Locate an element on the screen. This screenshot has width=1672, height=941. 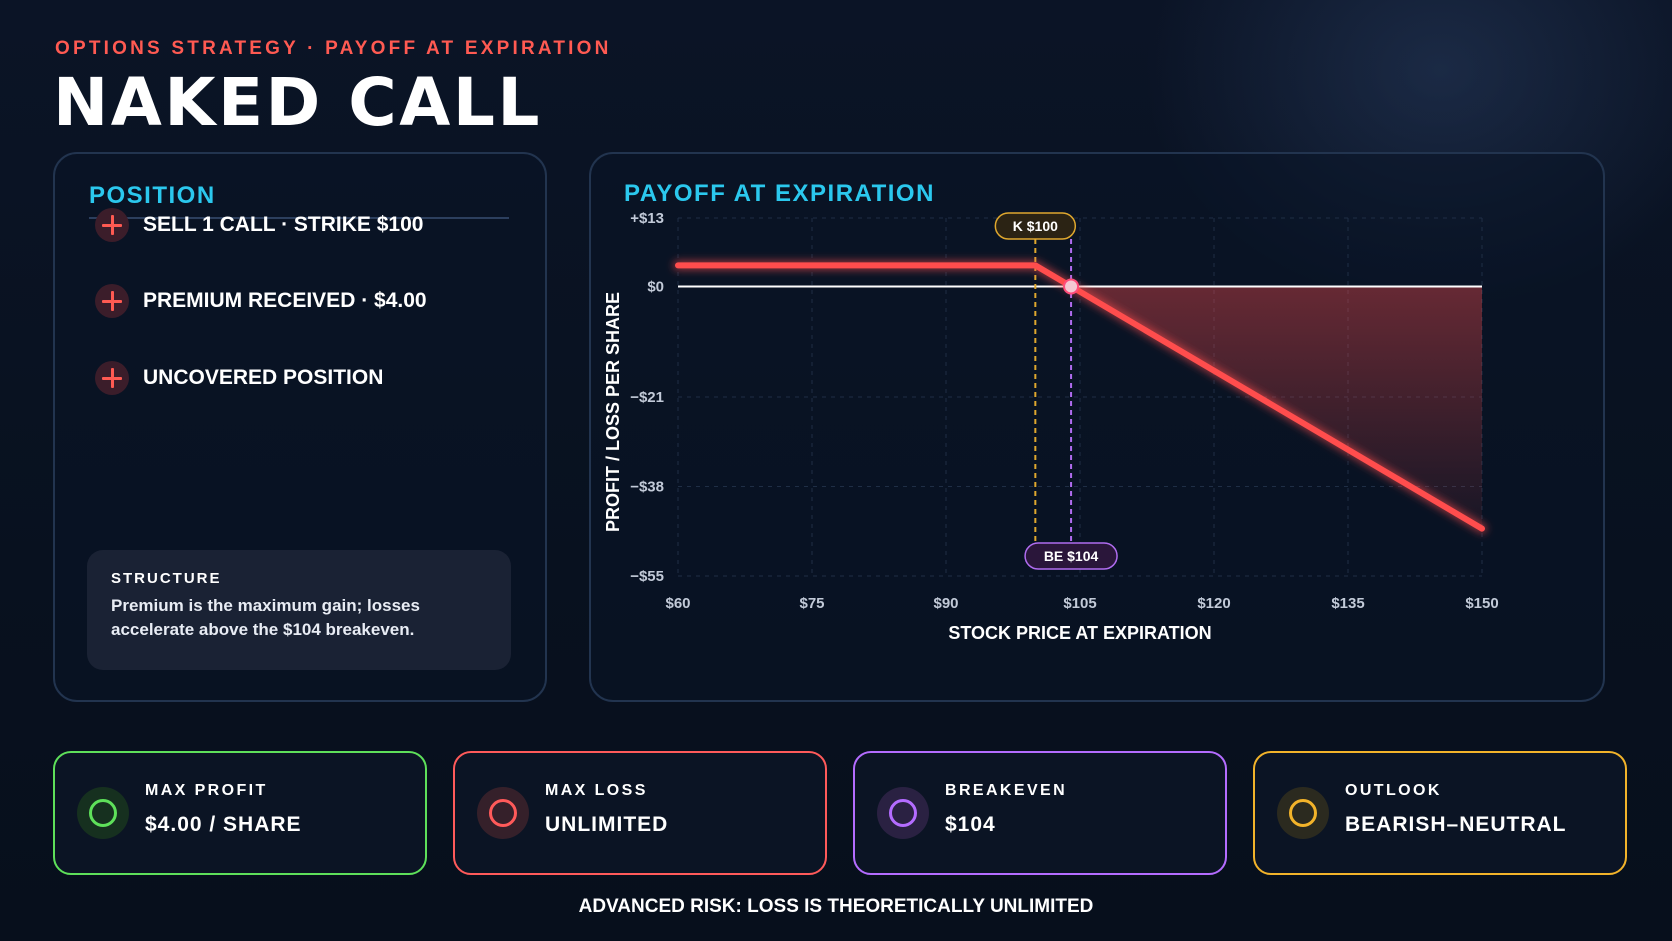
y-axis-label: PROFIT / LOSS PER SHARE is located at coordinates (613, 412).